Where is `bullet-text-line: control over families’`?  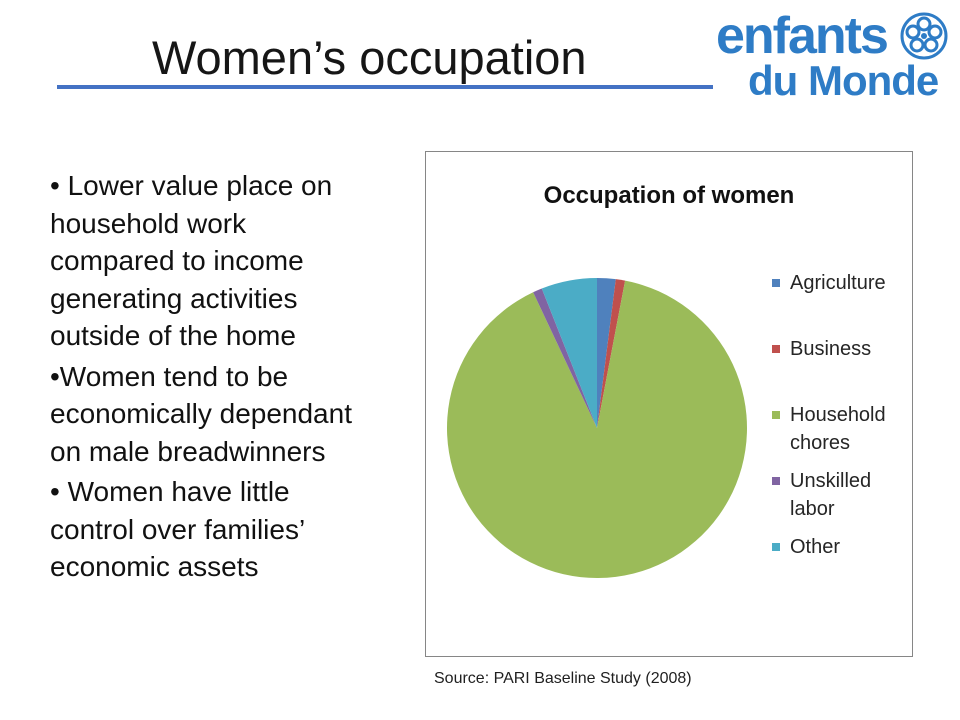
bullet-text-line: control over families’ is located at coordinates (178, 529).